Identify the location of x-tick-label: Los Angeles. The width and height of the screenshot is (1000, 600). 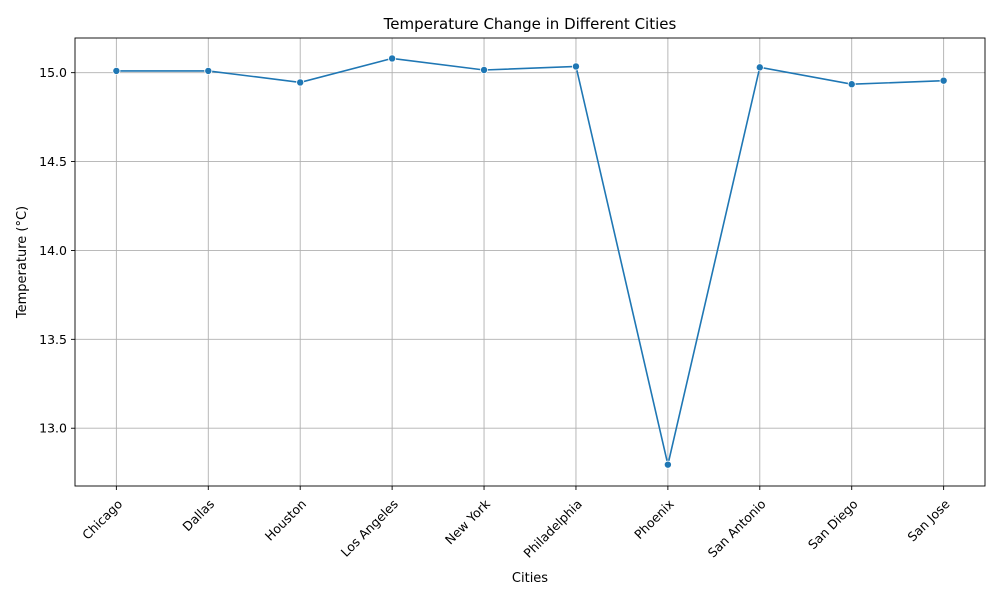
(369, 527).